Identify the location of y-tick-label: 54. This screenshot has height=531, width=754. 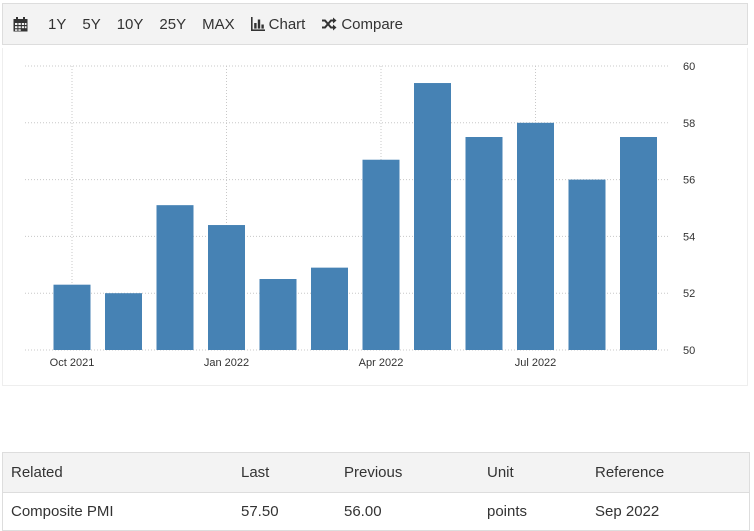
(689, 237).